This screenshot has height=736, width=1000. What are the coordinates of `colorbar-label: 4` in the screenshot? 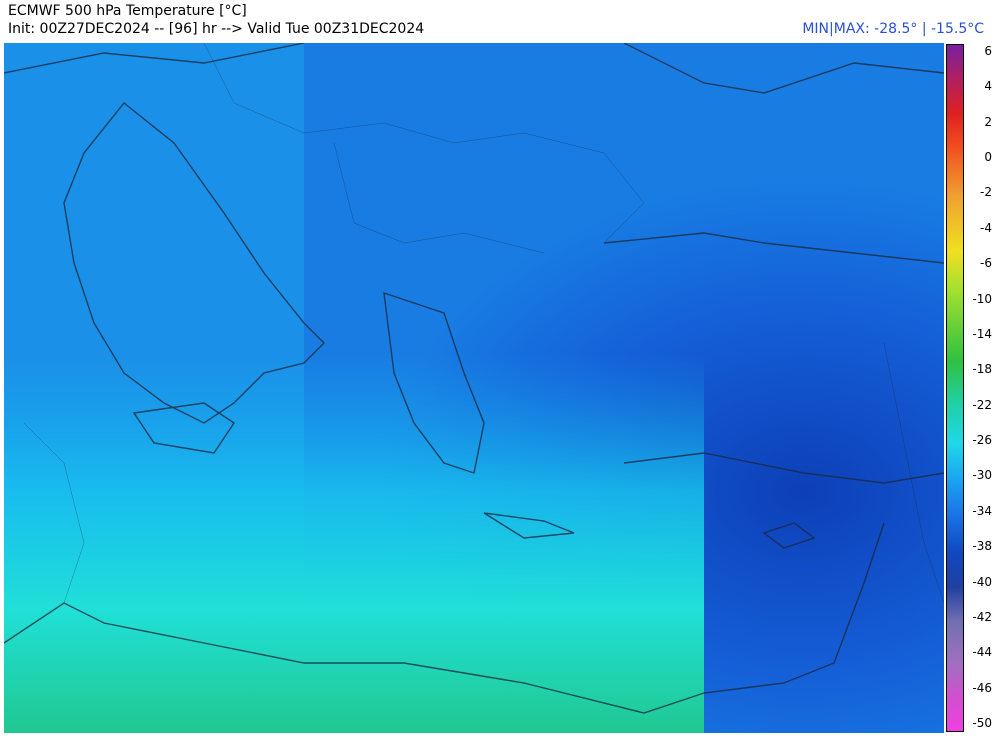 It's located at (988, 86).